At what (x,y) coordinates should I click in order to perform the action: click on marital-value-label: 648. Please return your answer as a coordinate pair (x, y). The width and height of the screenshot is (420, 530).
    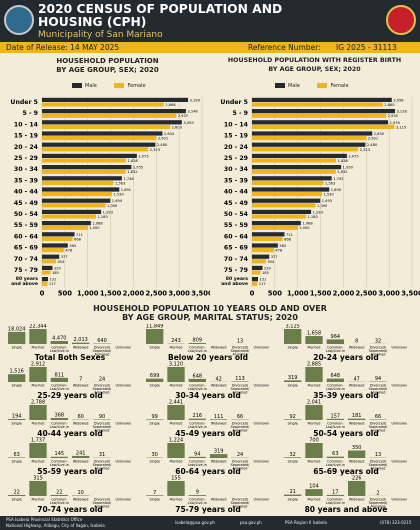
    Looking at the image, I should click on (336, 376).